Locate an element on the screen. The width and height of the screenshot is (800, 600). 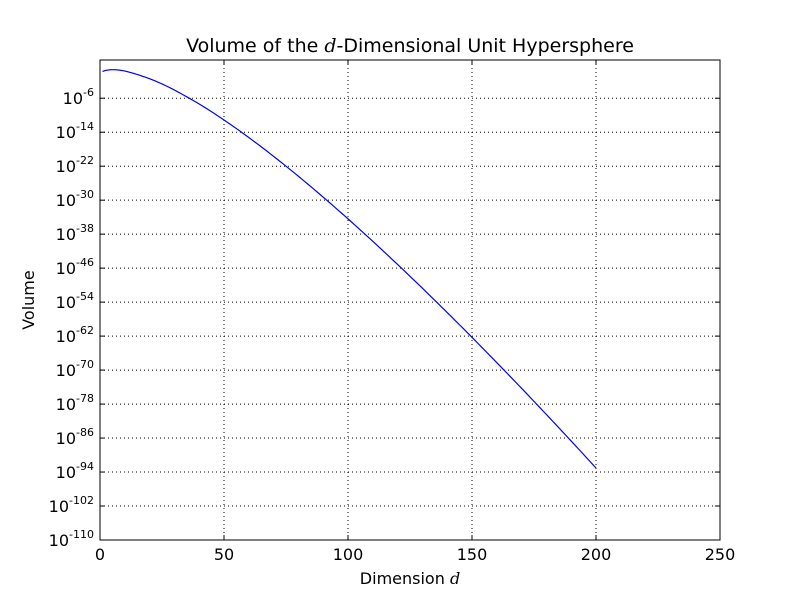
y-tick-label: 10-78 is located at coordinates (75, 403).